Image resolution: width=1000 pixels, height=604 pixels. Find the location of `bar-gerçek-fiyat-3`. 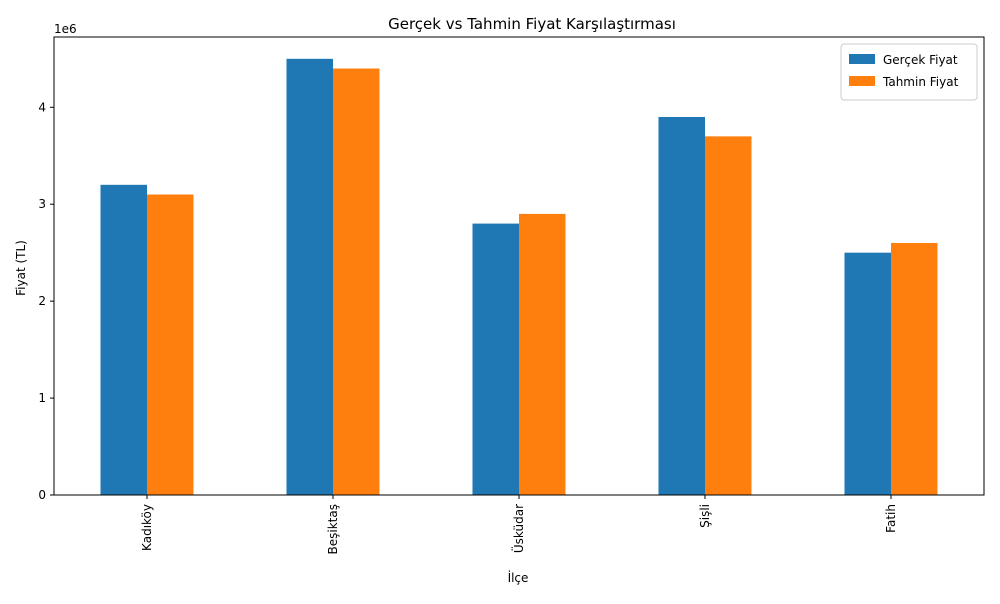

bar-gerçek-fiyat-3 is located at coordinates (681, 305).